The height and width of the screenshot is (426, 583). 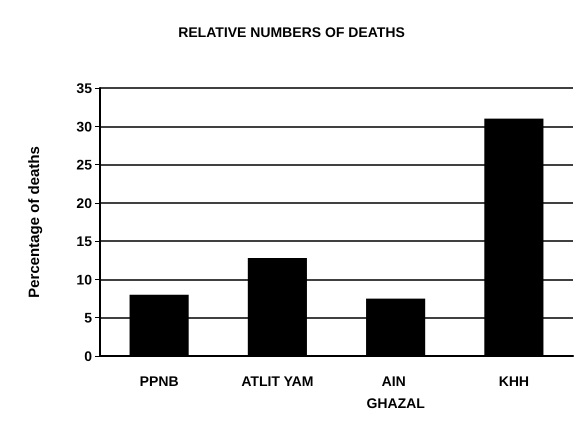 I want to click on y-tick-label: 0, so click(x=88, y=356).